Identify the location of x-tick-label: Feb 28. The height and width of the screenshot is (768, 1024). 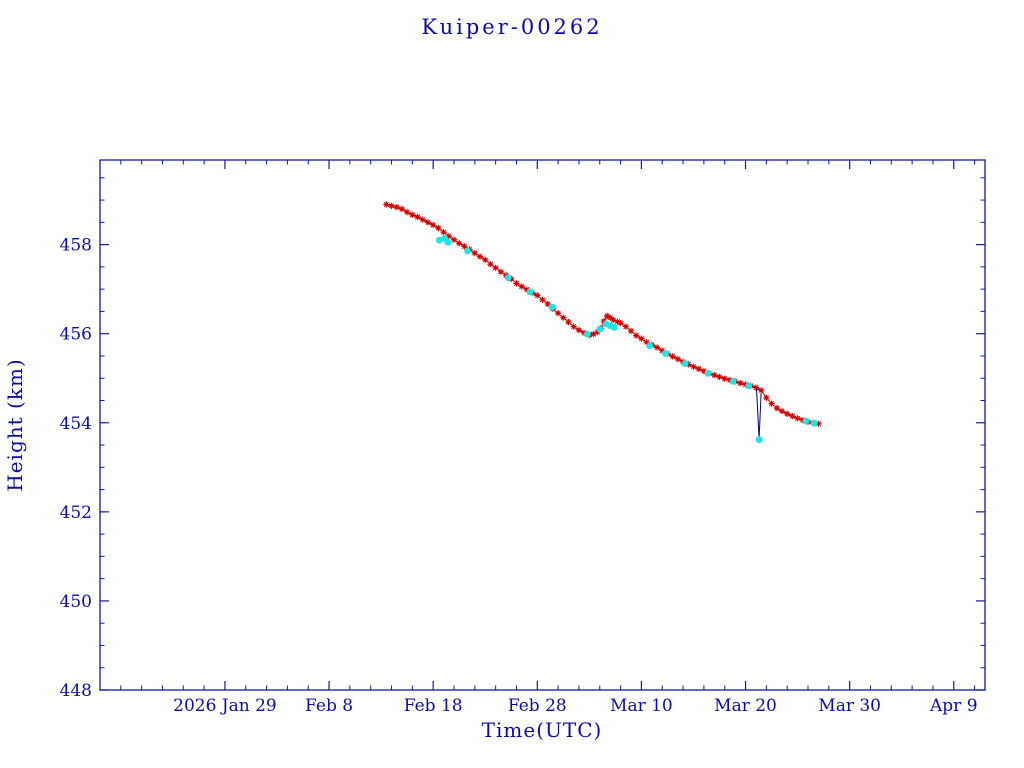
(537, 706).